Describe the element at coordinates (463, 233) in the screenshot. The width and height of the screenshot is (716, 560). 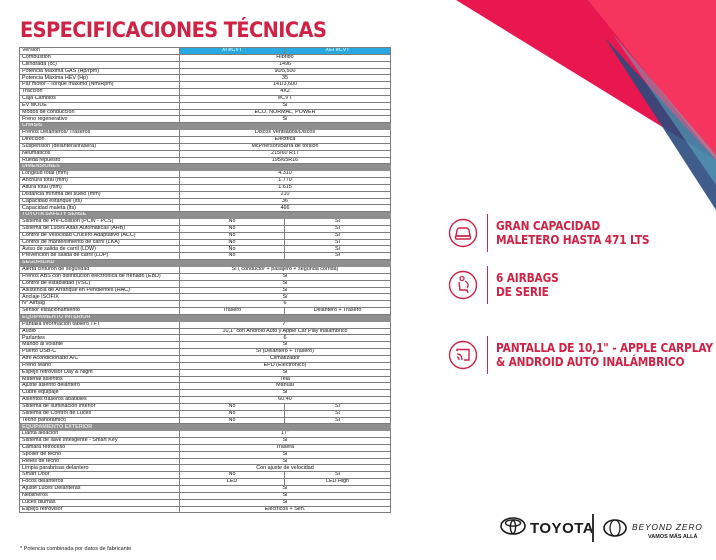
I see `car-trunk-icon` at that location.